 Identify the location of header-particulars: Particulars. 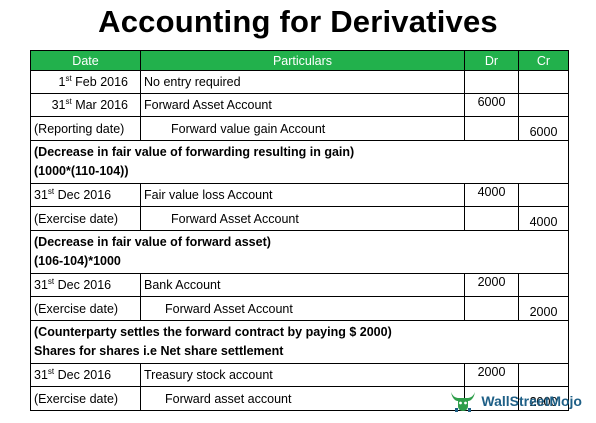
(302, 60).